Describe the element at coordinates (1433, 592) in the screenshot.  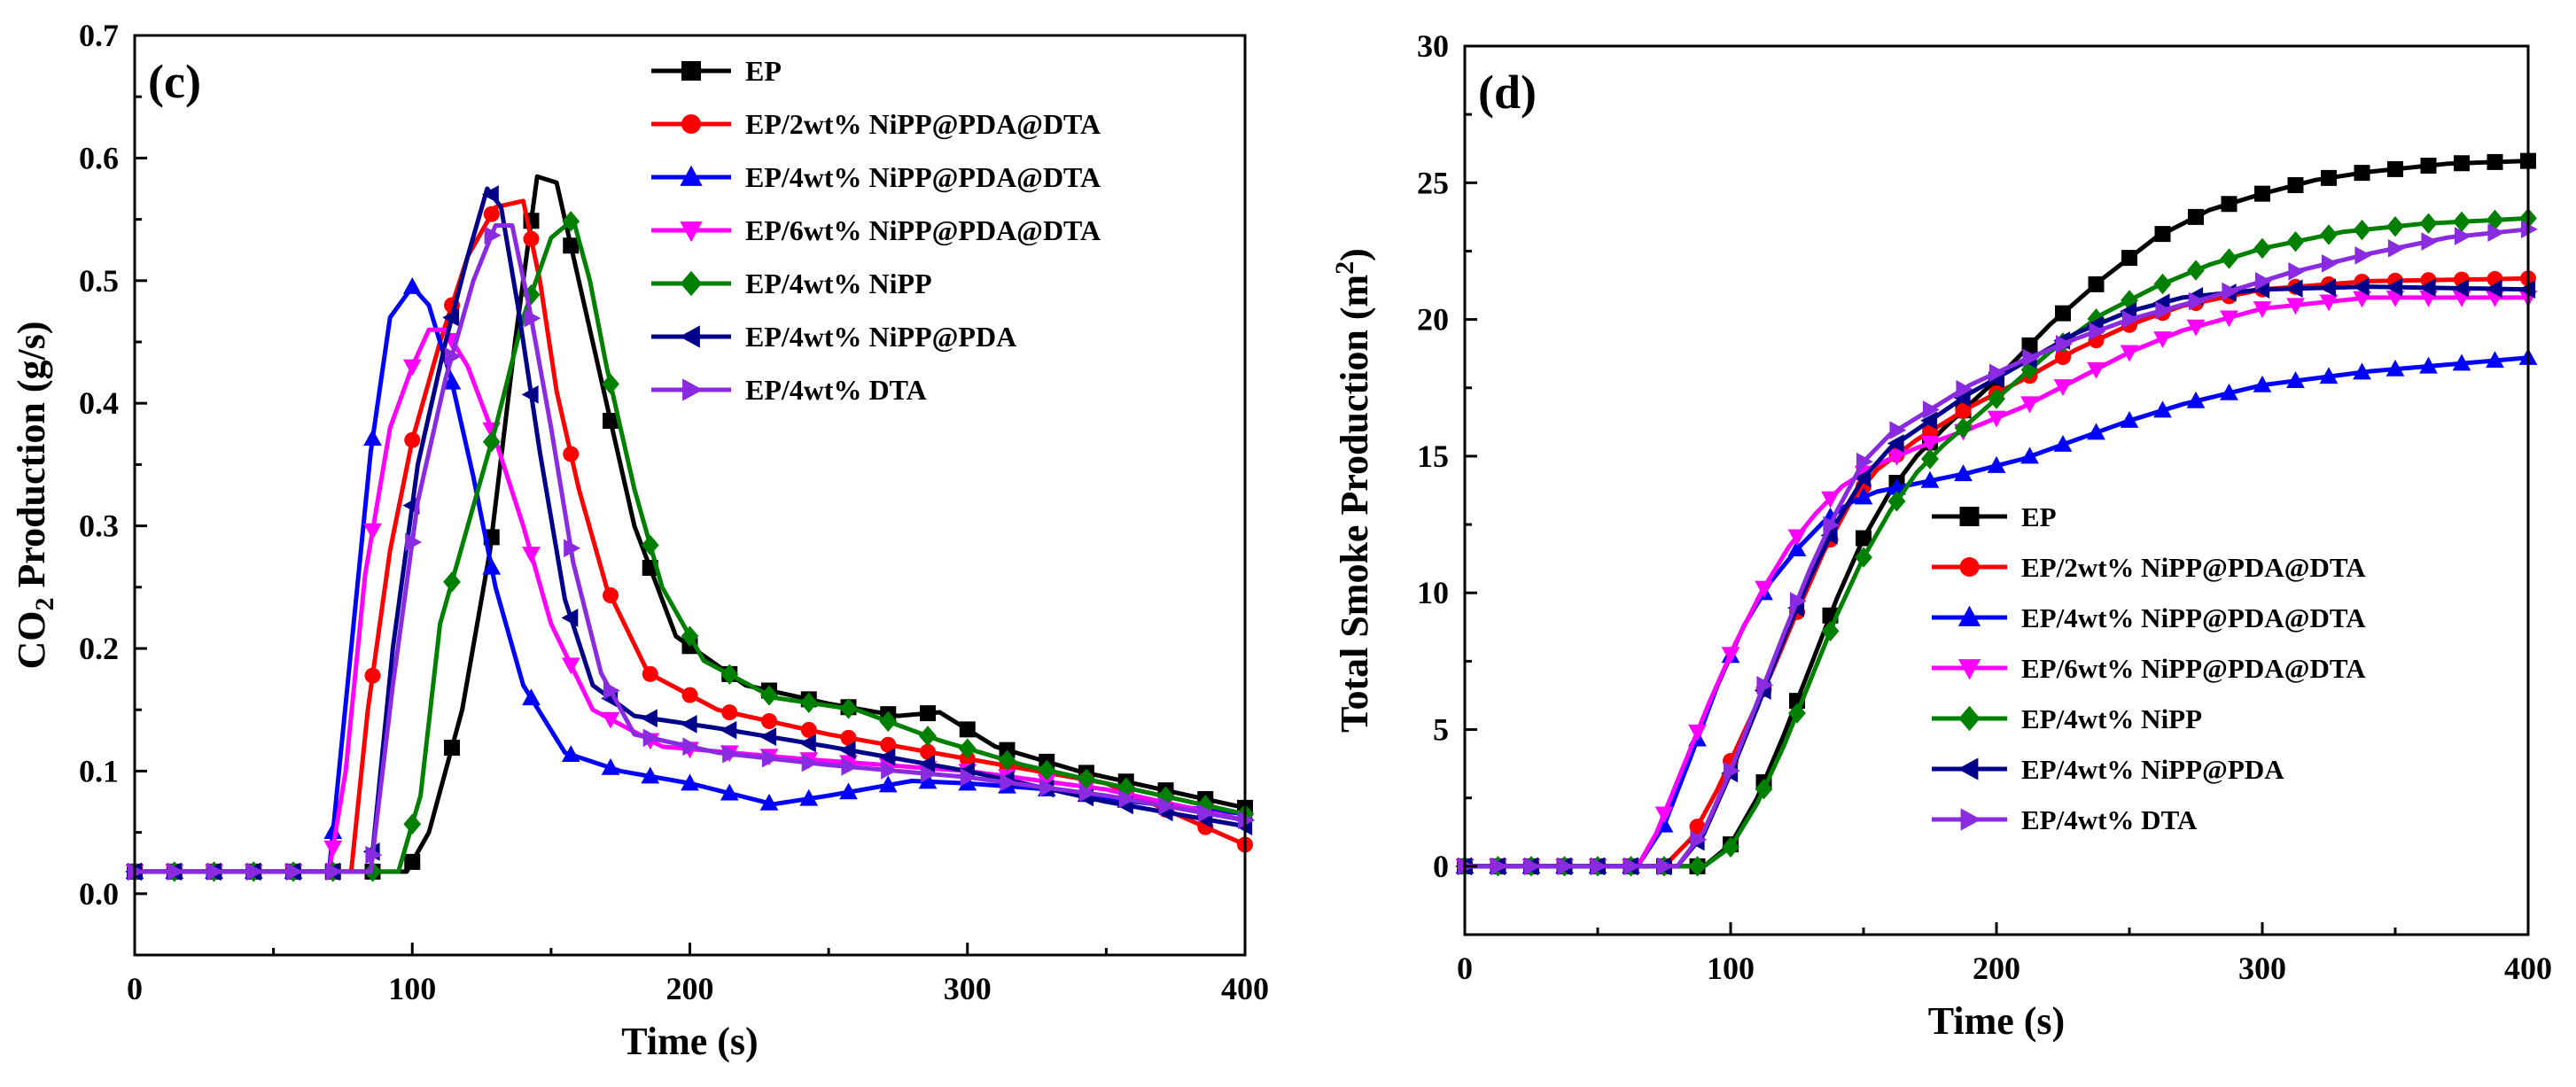
I see `y-tick-label: 10` at that location.